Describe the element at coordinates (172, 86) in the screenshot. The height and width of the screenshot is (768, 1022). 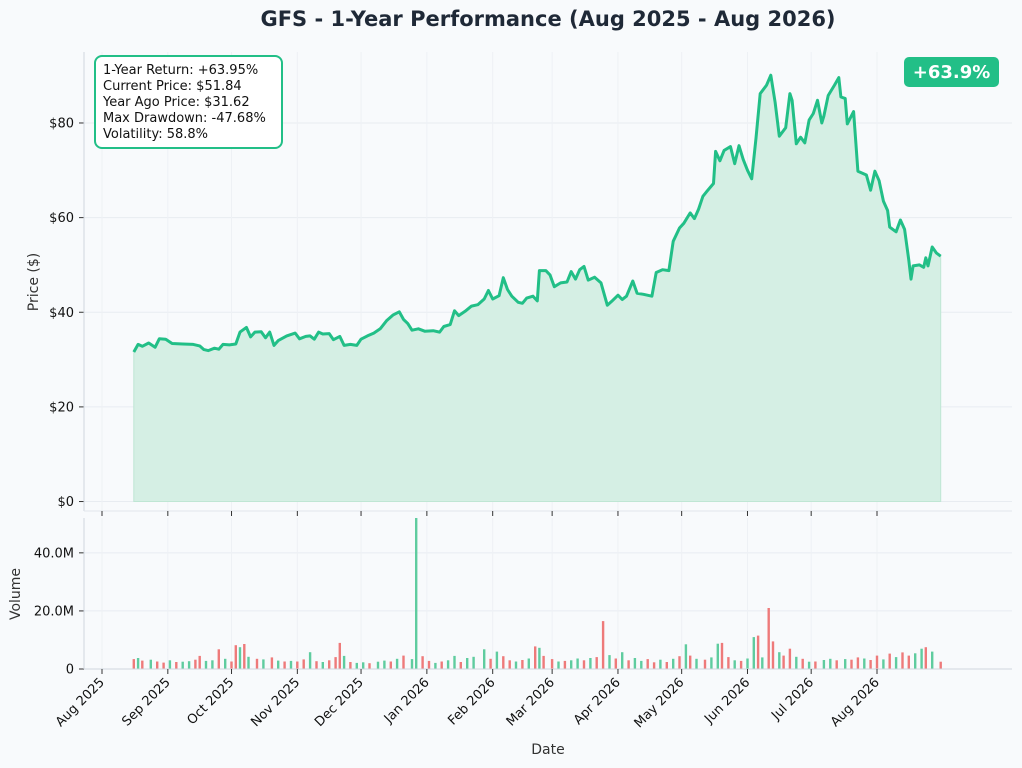
I see `stat-line: Current Price: $51.84` at that location.